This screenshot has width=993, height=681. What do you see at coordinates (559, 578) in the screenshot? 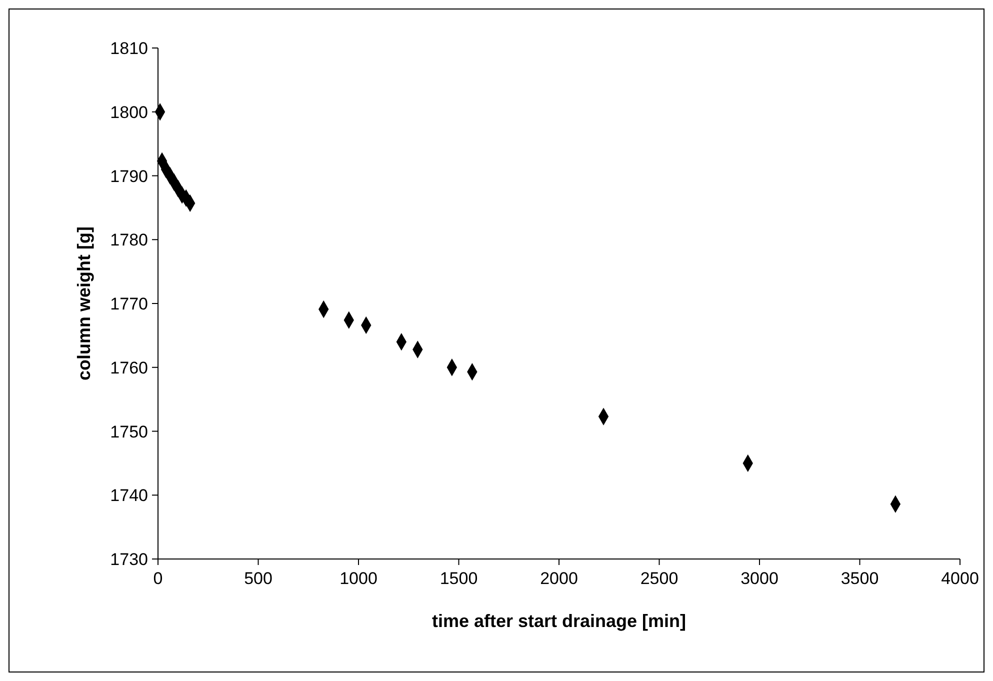
I see `x-tick-label: 2000` at bounding box center [559, 578].